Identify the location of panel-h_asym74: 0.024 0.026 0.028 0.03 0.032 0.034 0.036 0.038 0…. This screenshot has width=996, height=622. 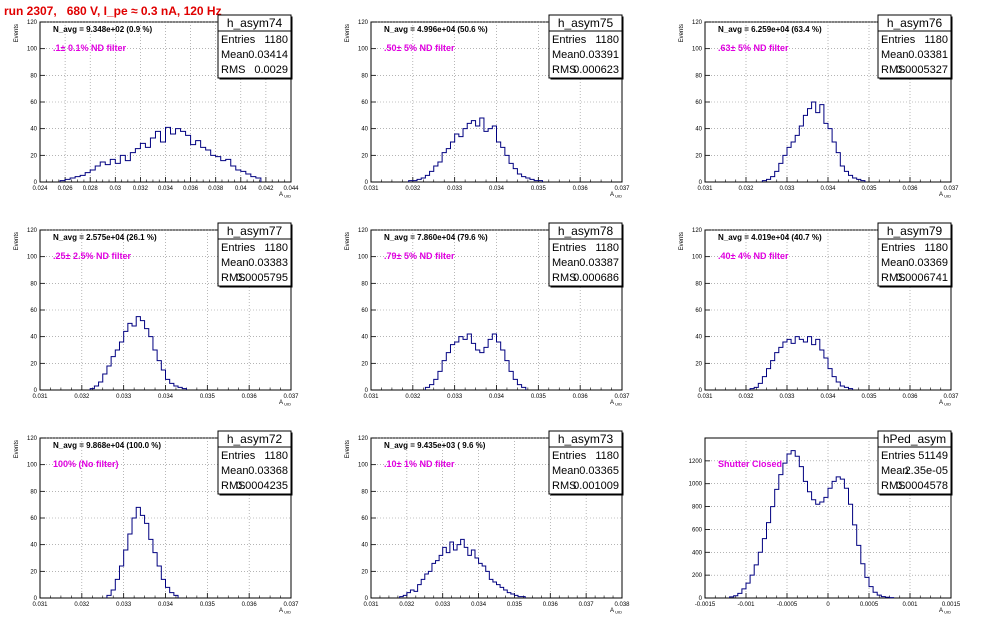
(156, 106).